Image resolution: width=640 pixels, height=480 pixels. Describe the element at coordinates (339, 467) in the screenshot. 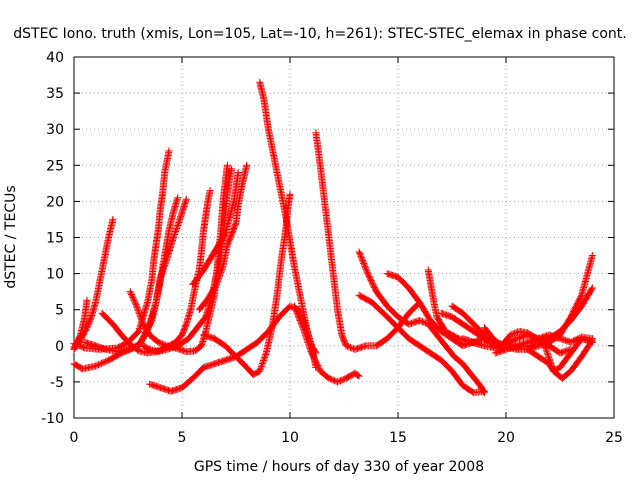

I see `x-axis-label: GPS time / hours of day 330 of year 2008` at that location.